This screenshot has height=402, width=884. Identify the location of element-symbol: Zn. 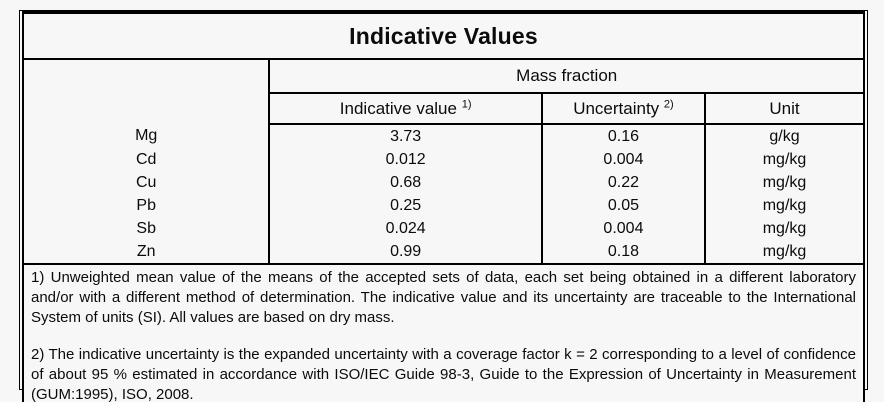
(146, 251).